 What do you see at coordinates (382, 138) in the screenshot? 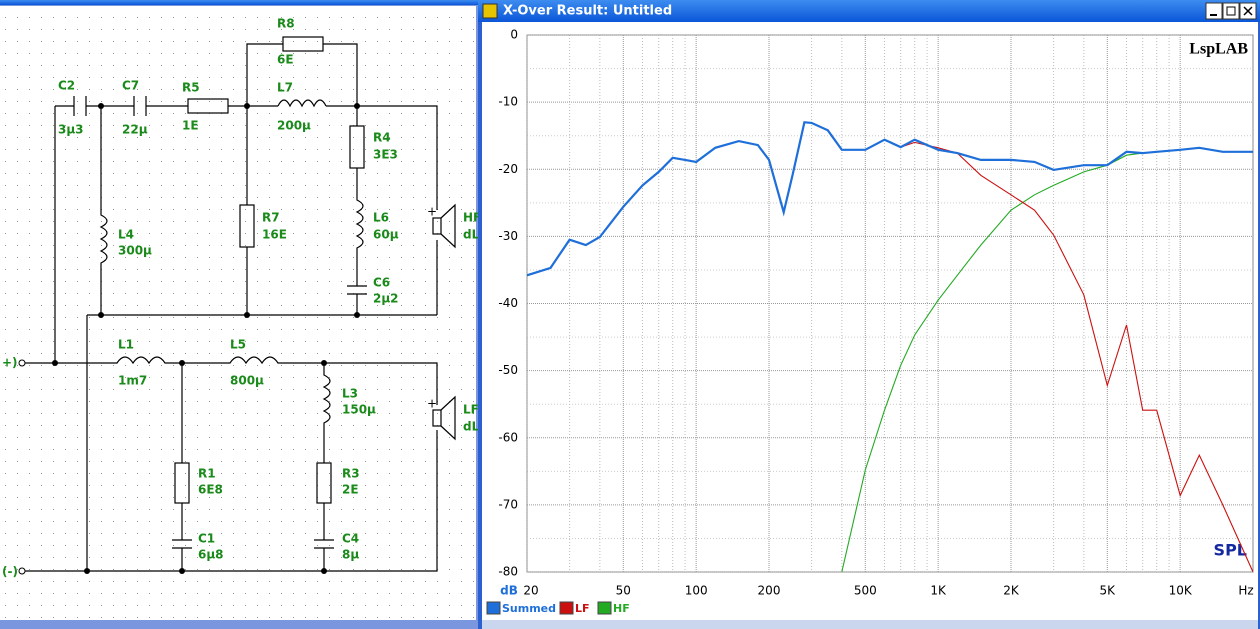
I see `component-name: R4` at bounding box center [382, 138].